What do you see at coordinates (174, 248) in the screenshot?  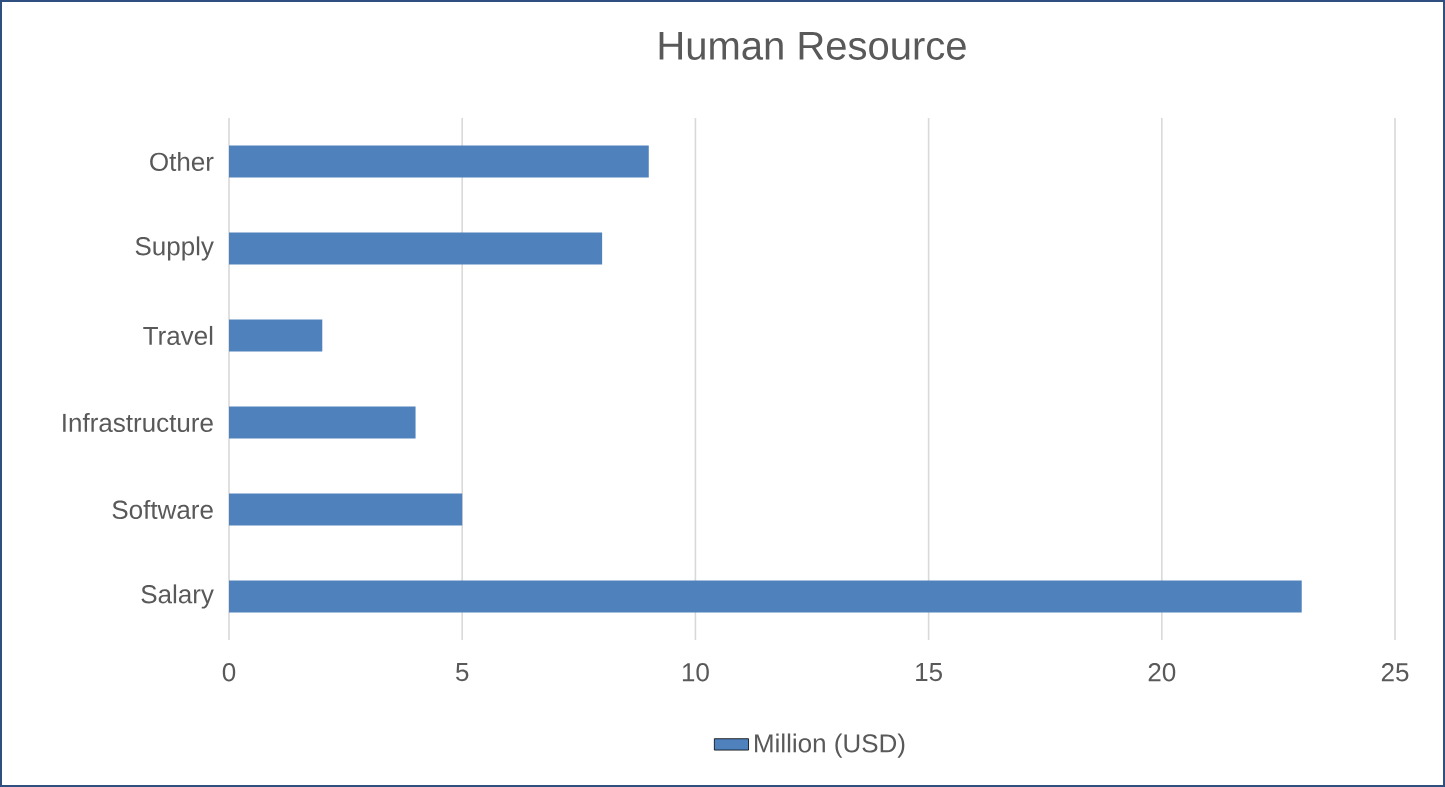 I see `y-tick-label: Supply` at bounding box center [174, 248].